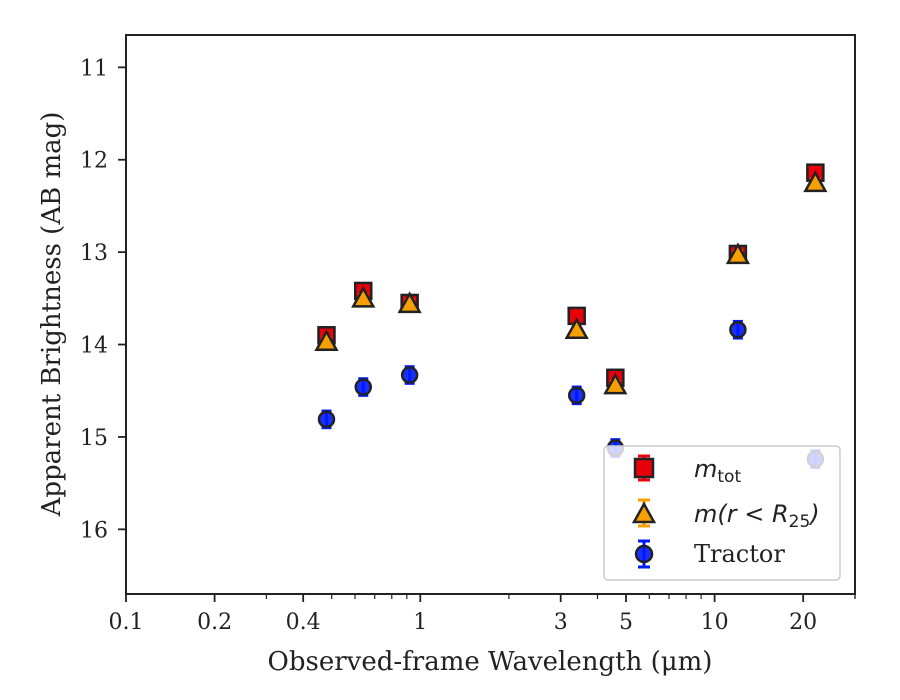 This screenshot has width=900, height=700. I want to click on y-axis-ticks: 11 12 13 14 15 16, so click(103, 299).